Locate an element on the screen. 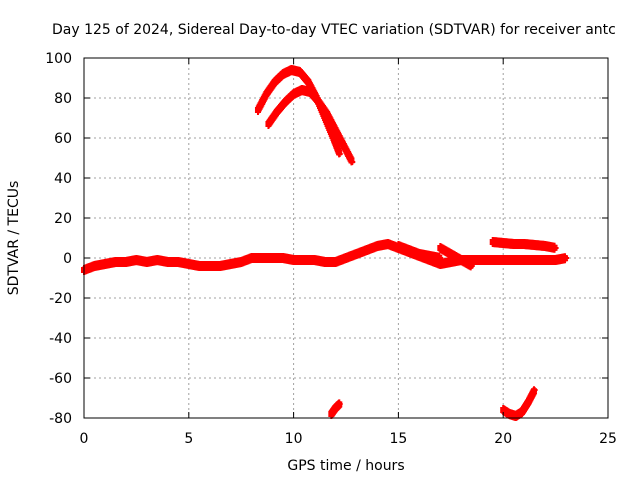 The image size is (640, 480). x-tick-labels: 0 5 10 15 20 25 is located at coordinates (348, 439).